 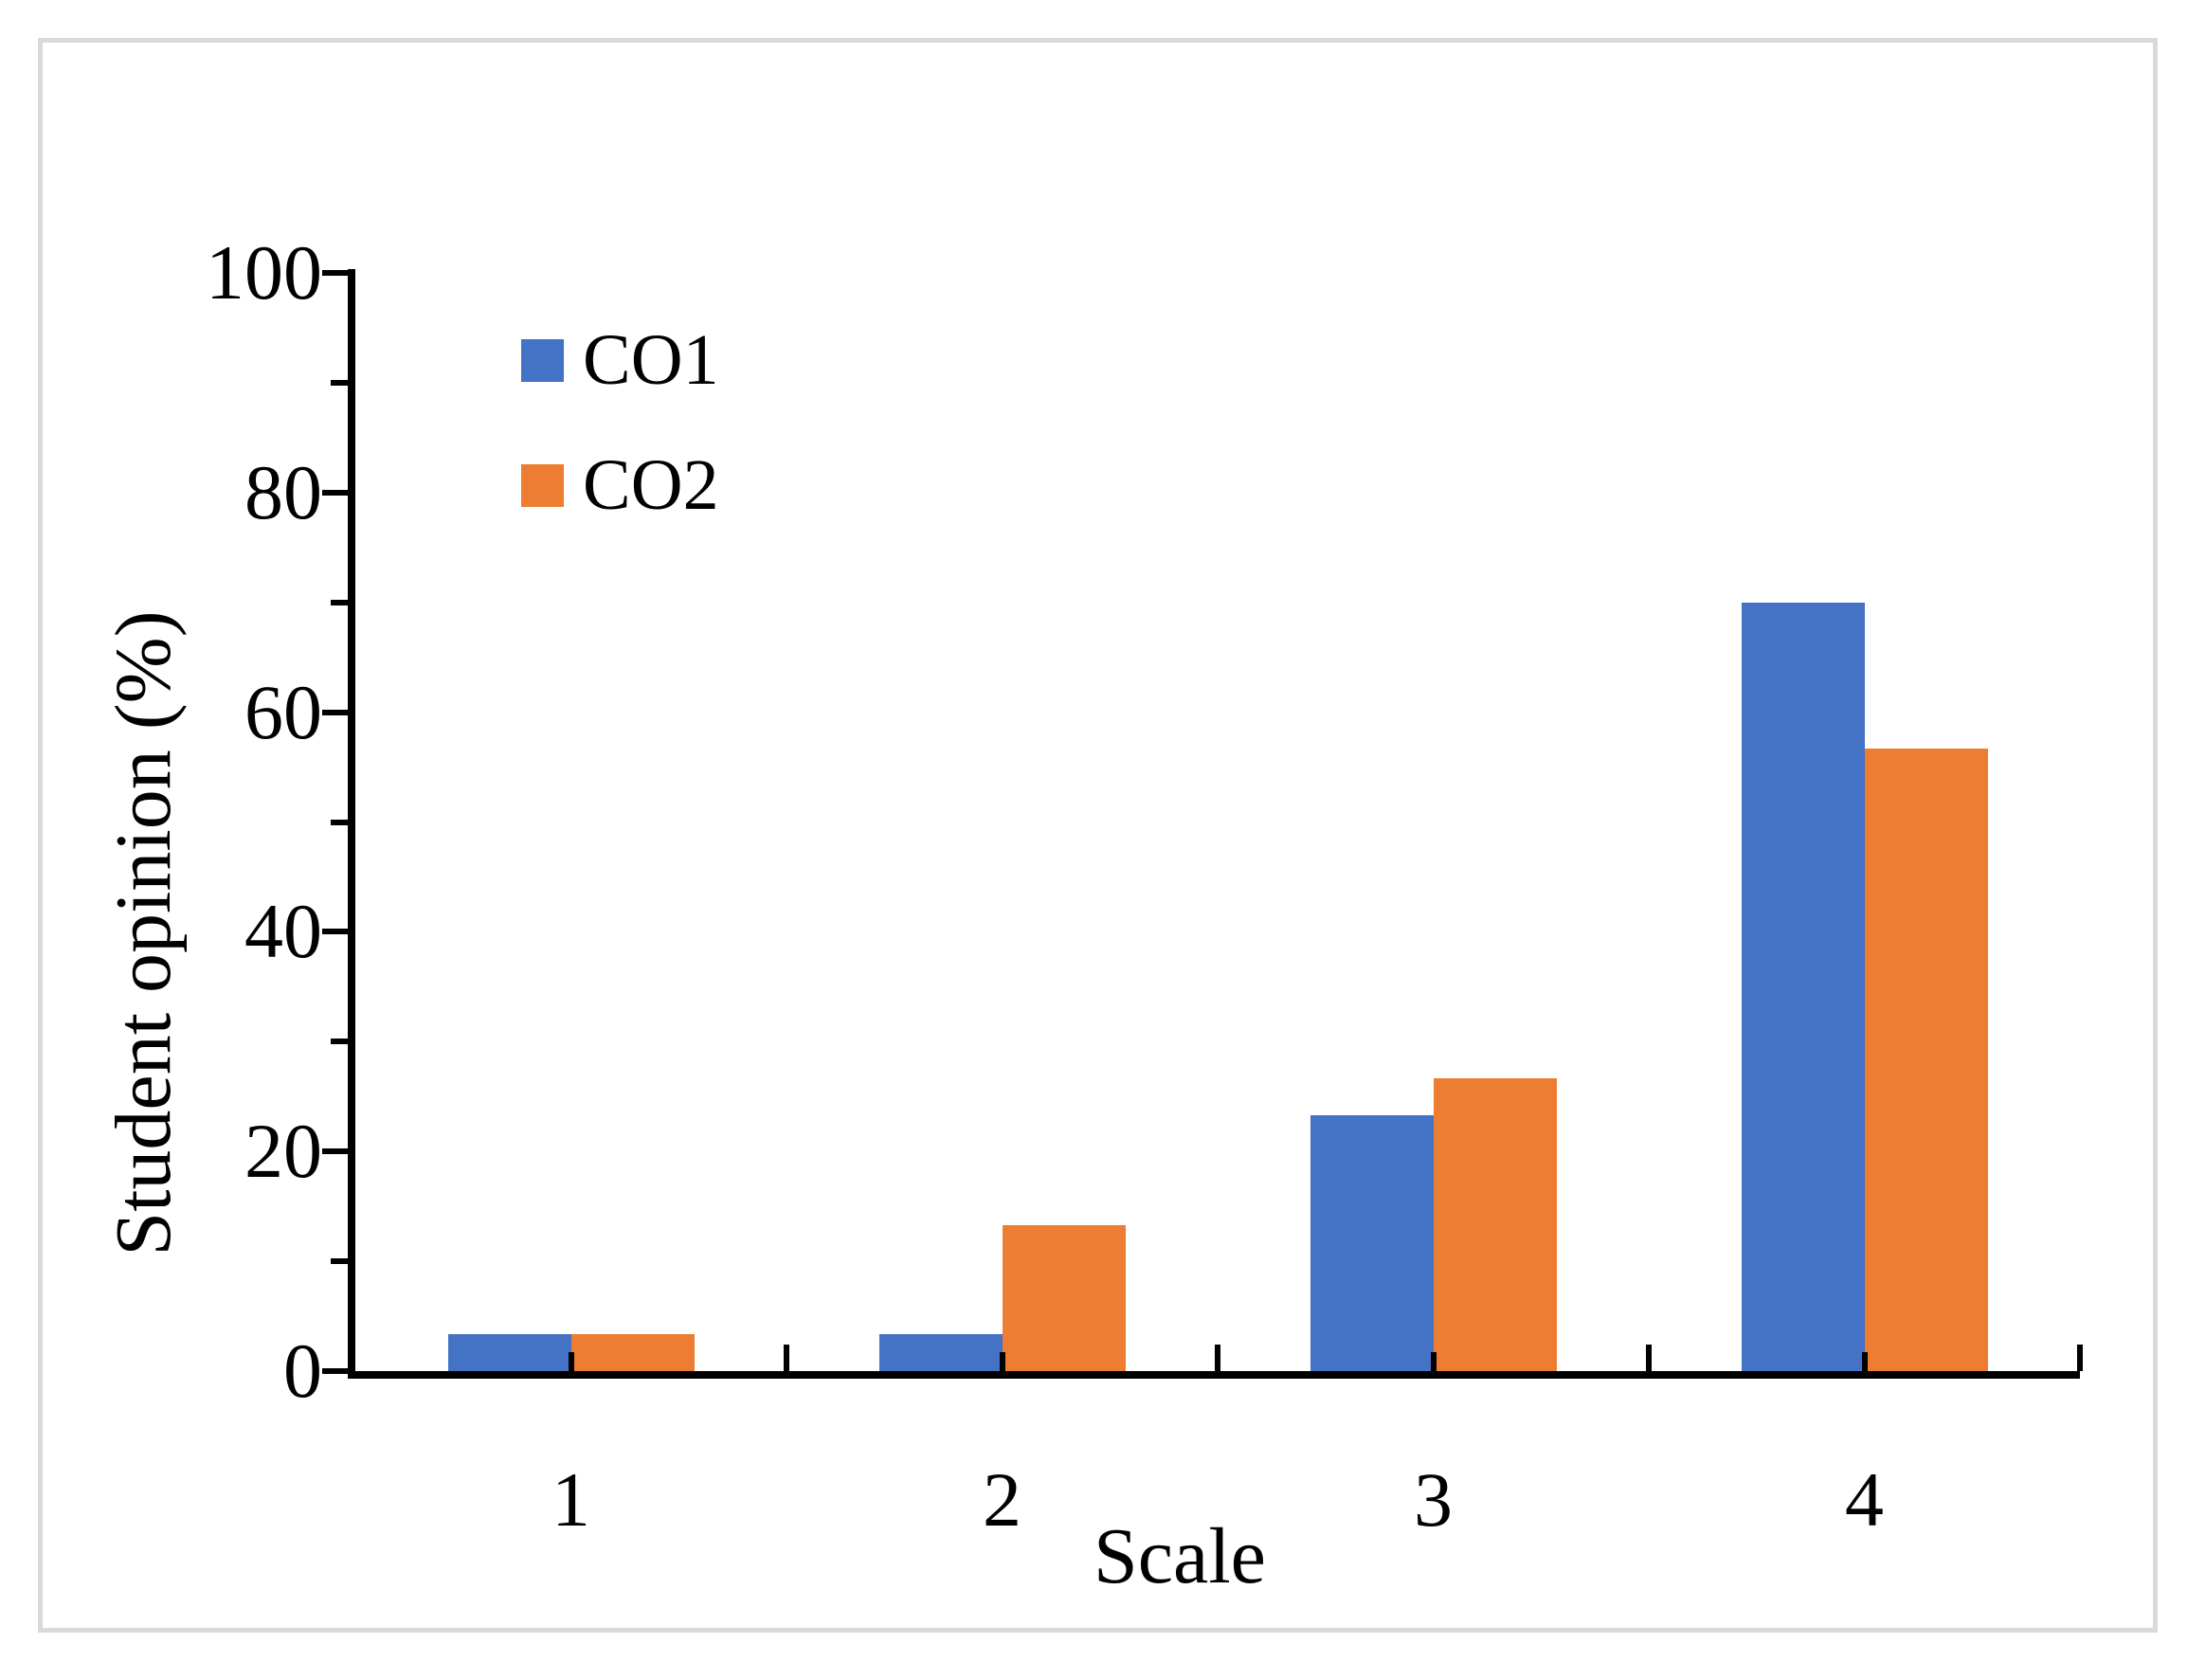 What do you see at coordinates (1803, 986) in the screenshot?
I see `bar-co1-cat4` at bounding box center [1803, 986].